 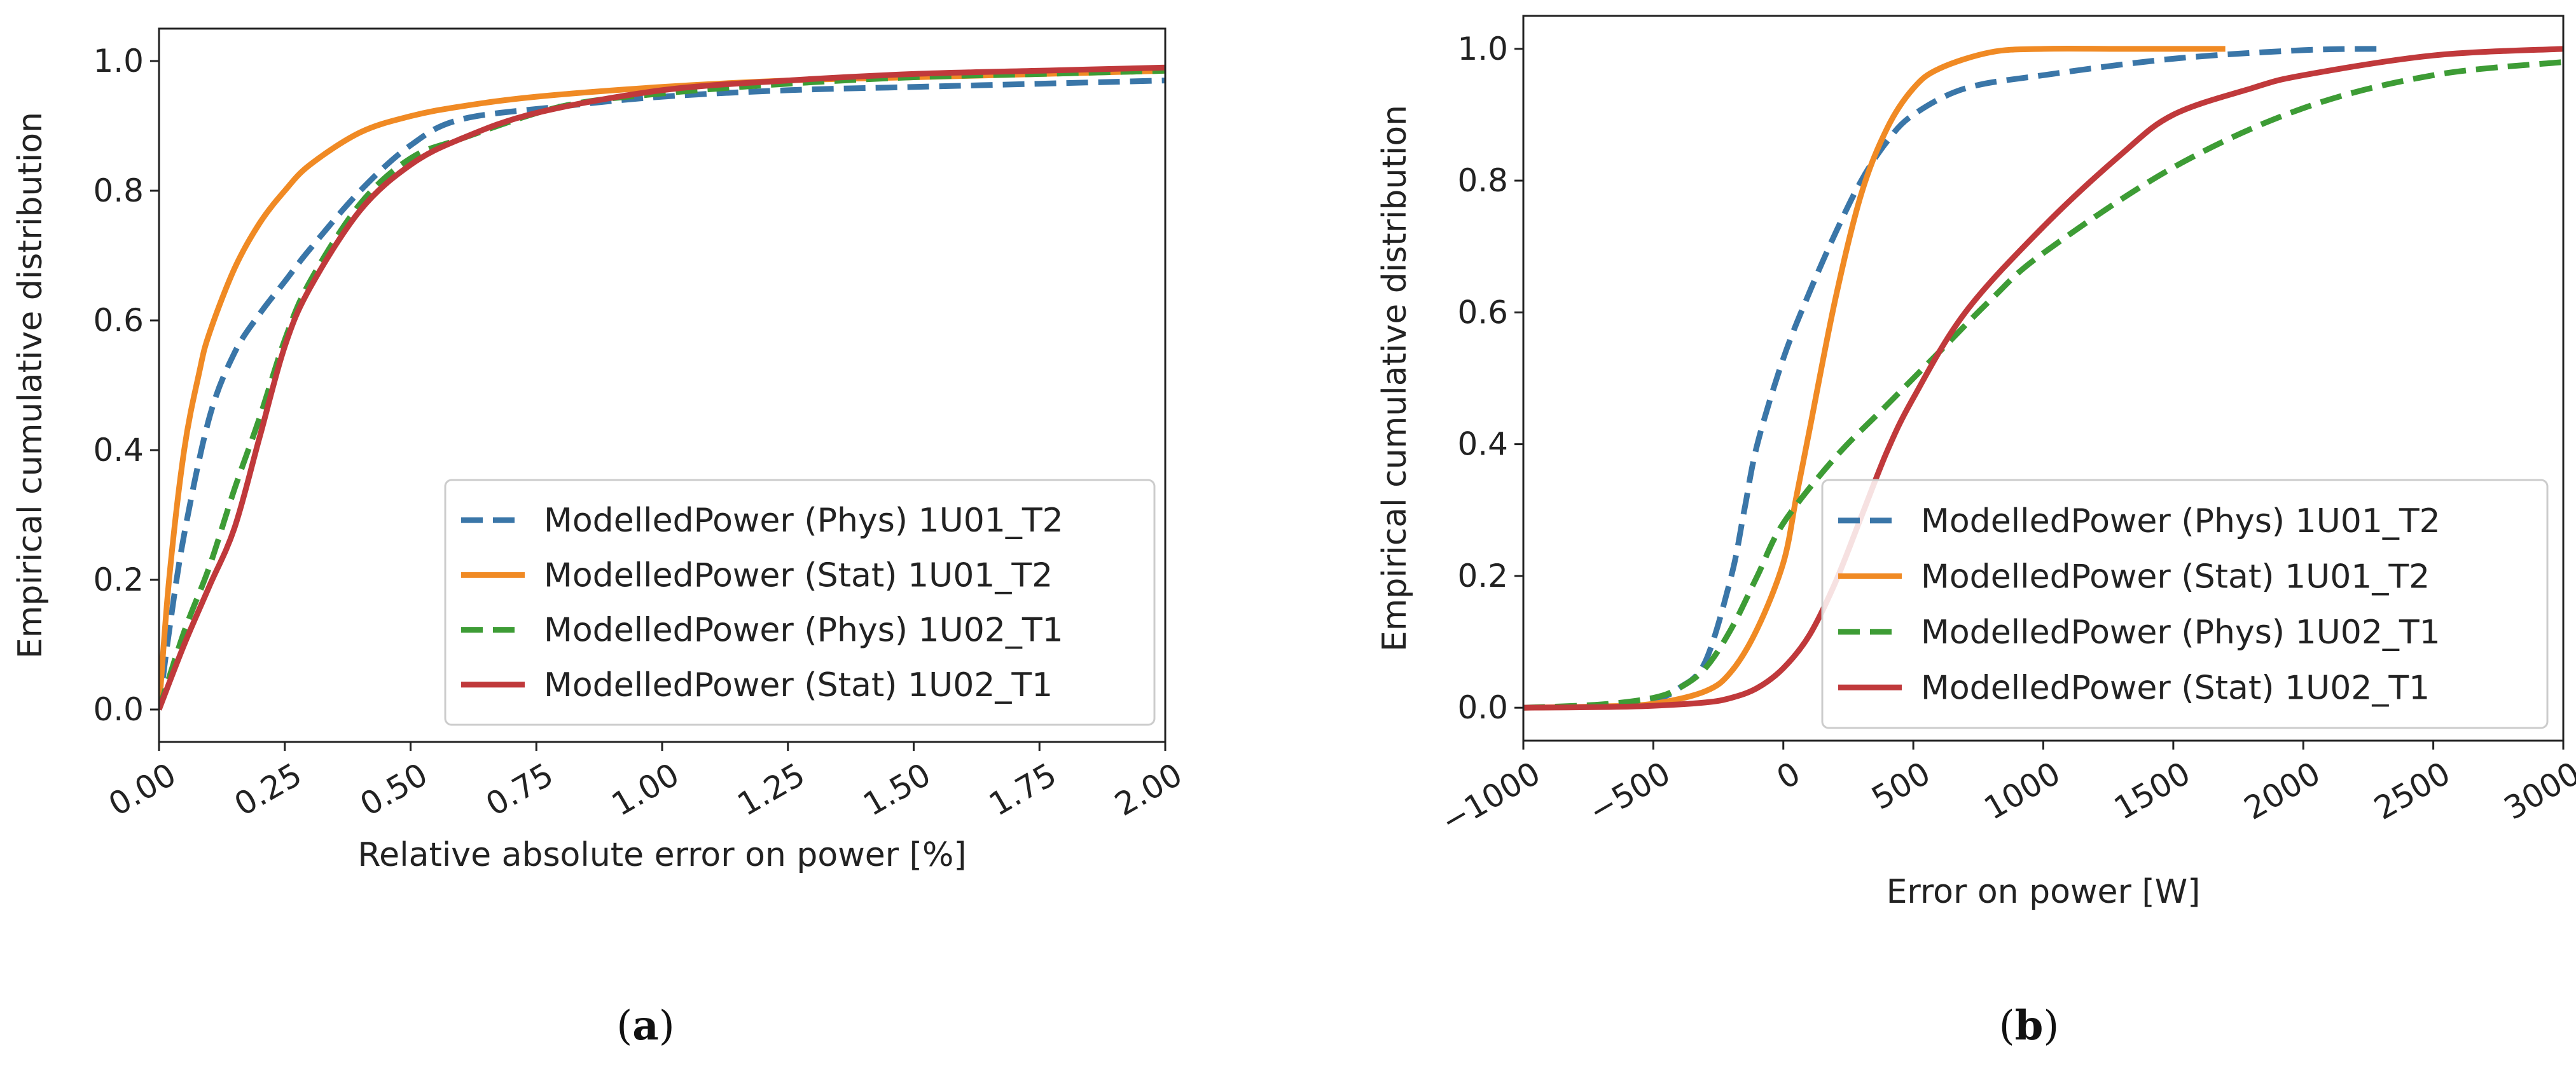 I want to click on y-tick-label-b-0: 0.0, so click(x=1482, y=707).